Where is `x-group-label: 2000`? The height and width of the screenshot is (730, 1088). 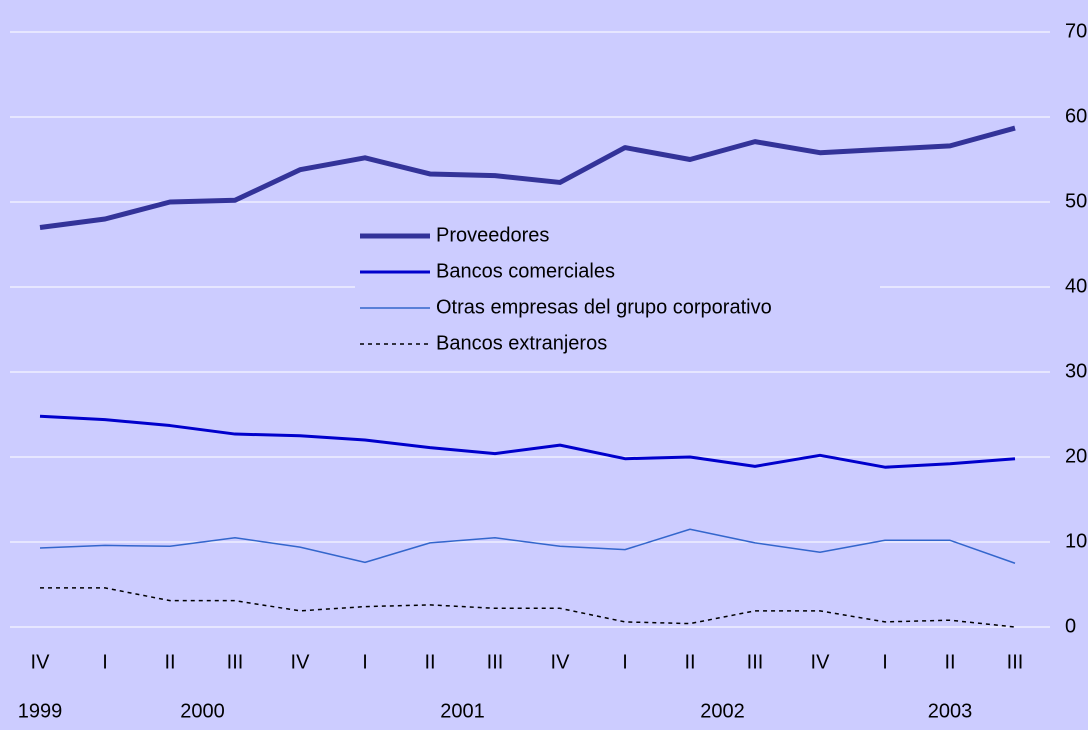 x-group-label: 2000 is located at coordinates (202, 711).